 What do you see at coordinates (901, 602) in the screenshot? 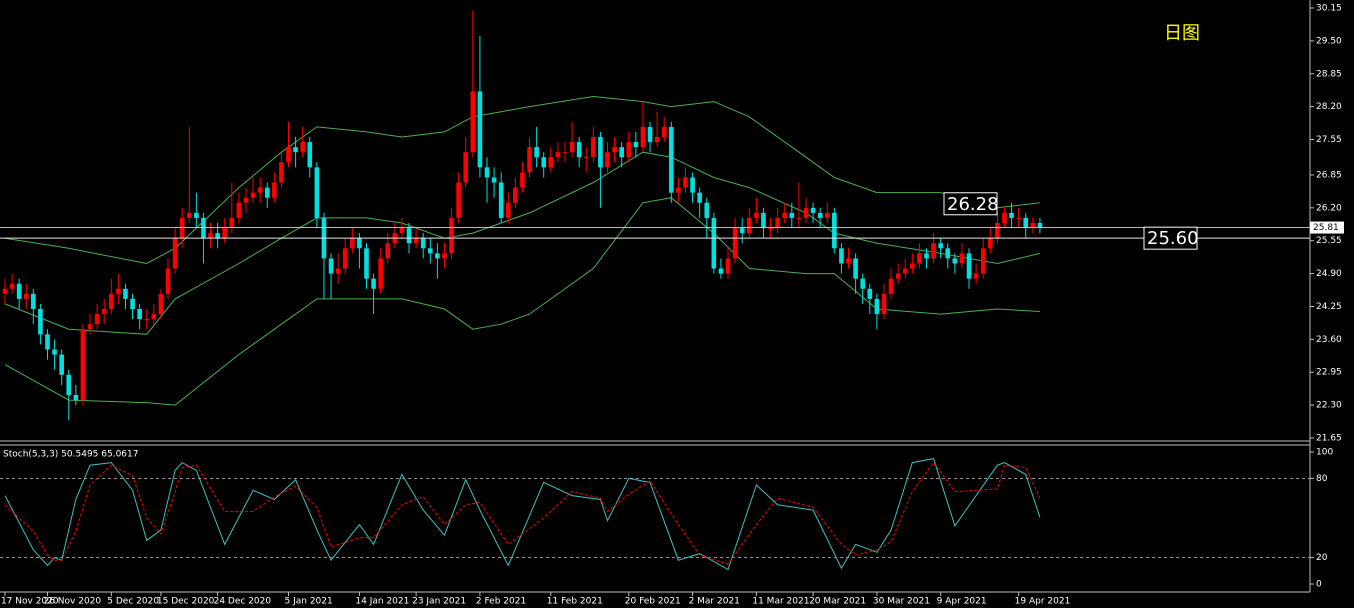
I see `x-tick-label: 30 Mar 2021` at bounding box center [901, 602].